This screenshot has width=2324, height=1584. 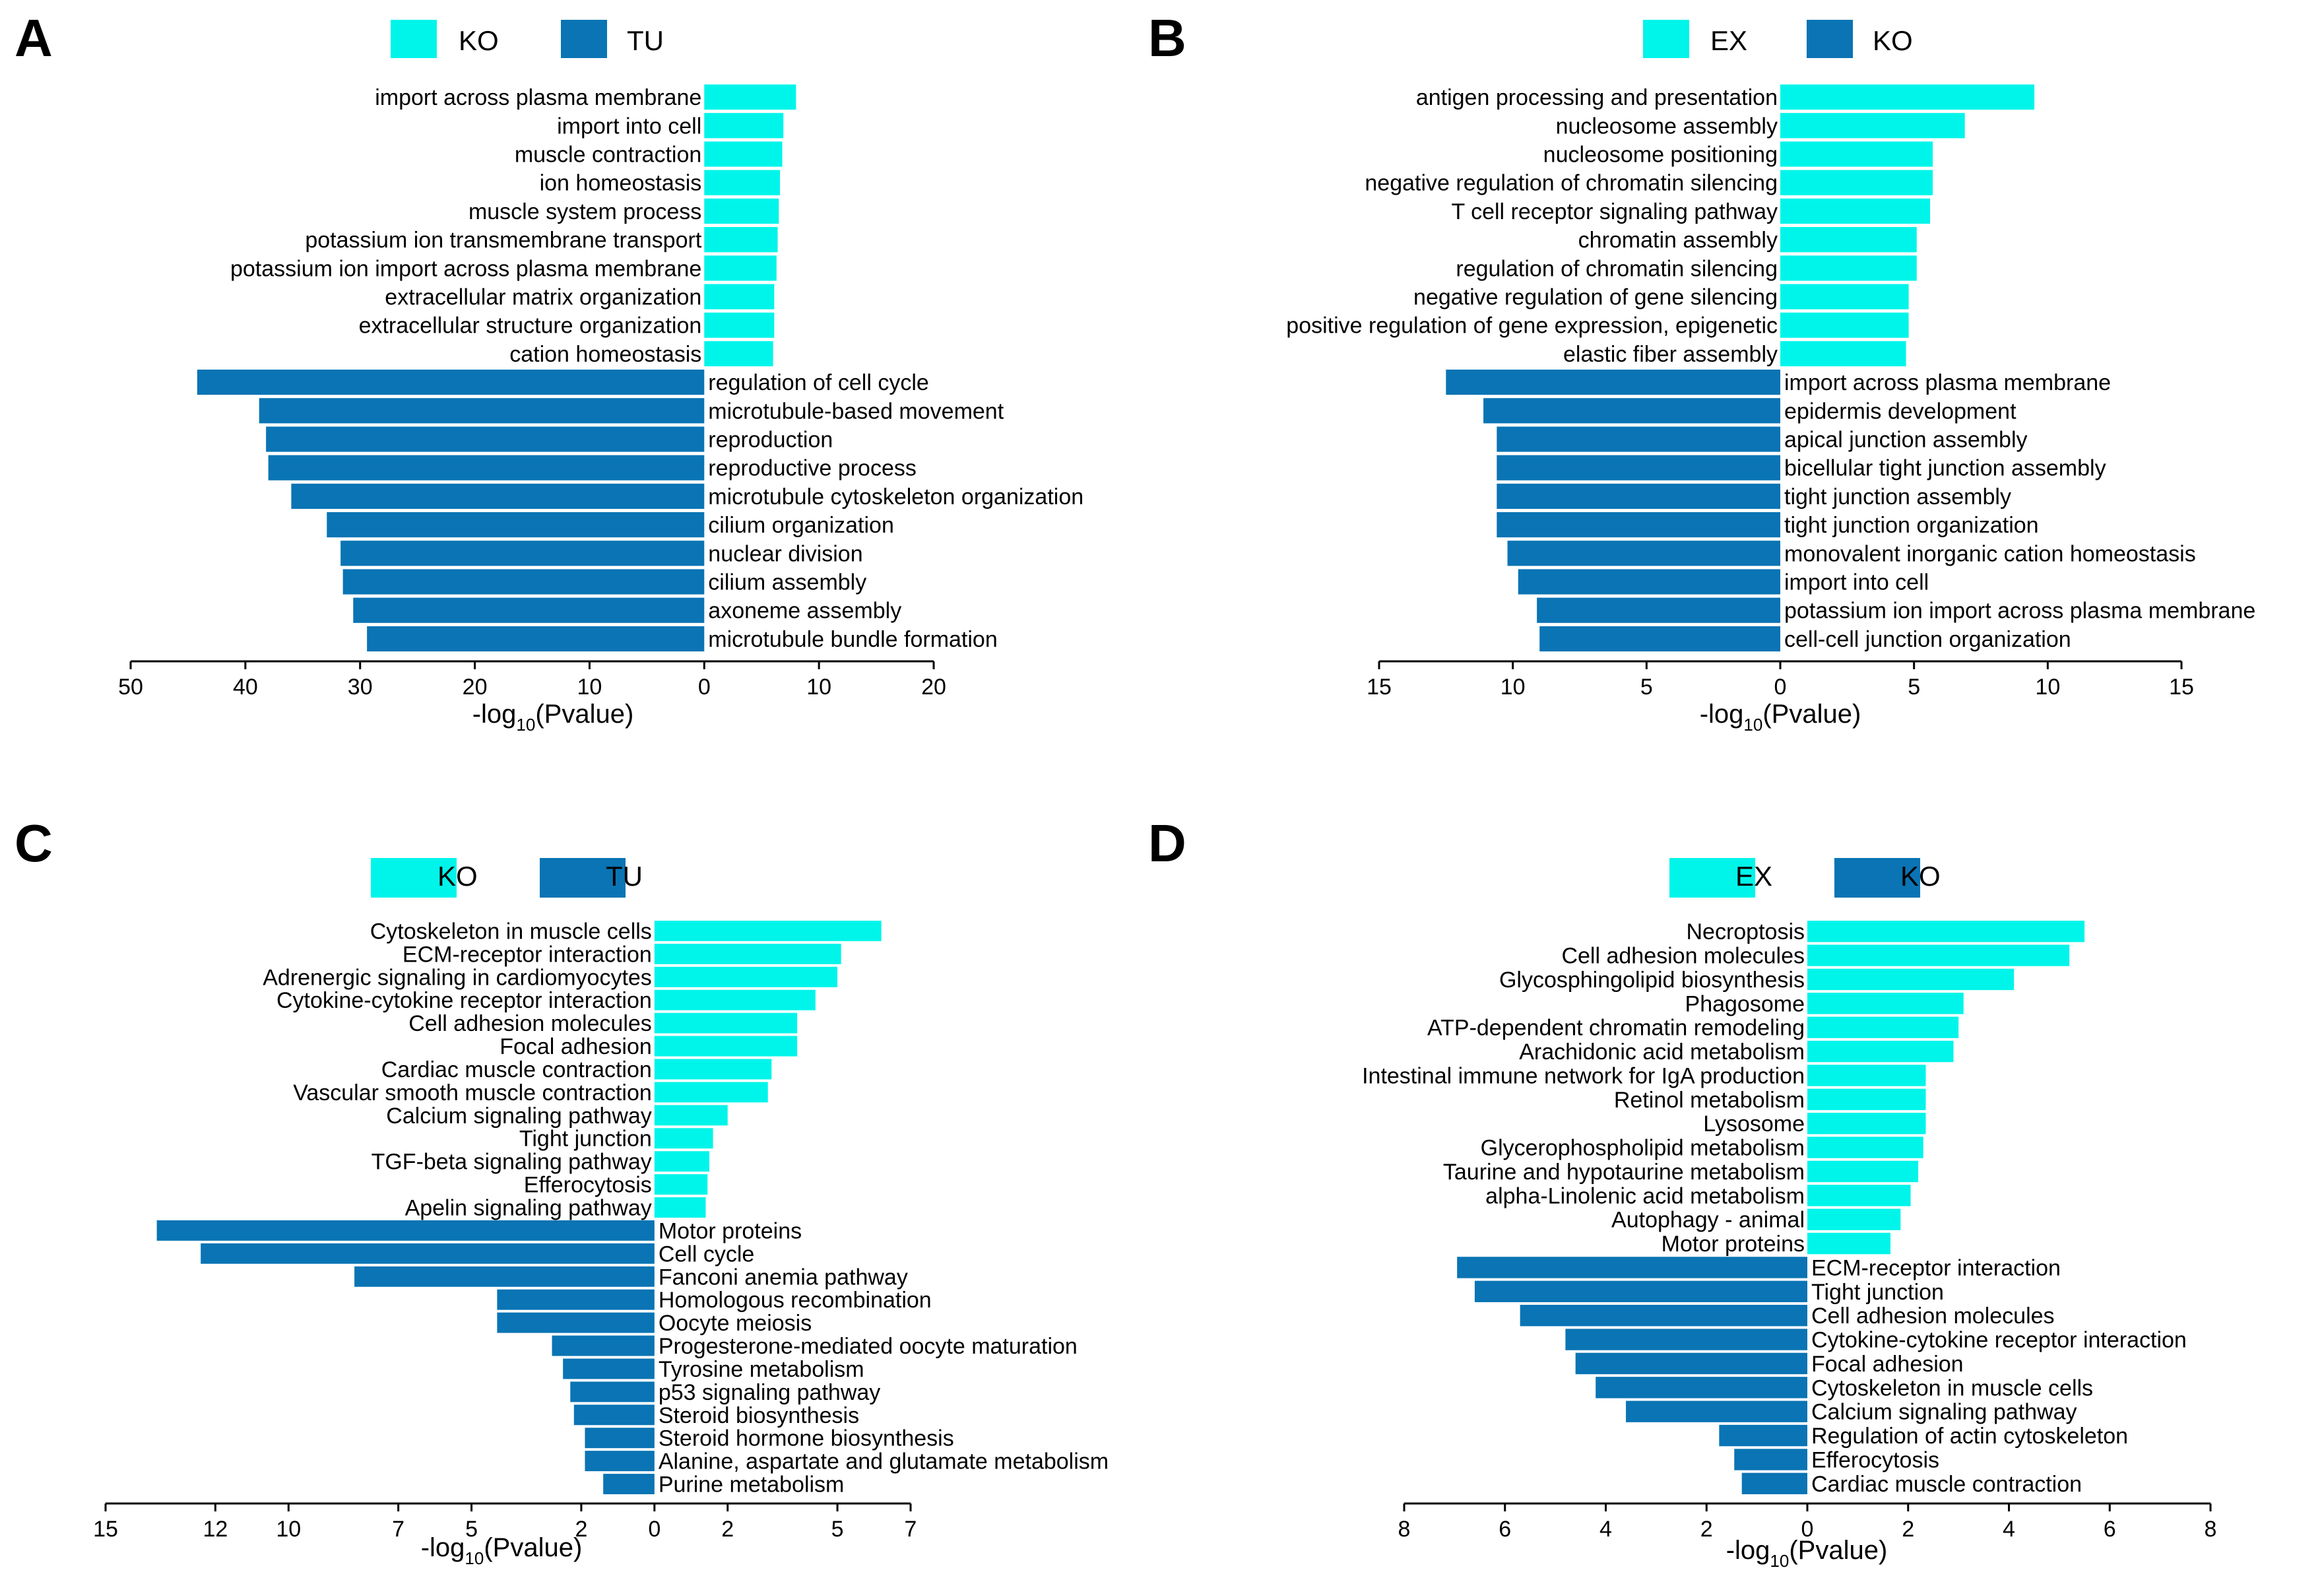 I want to click on category-label: import into cell, so click(x=629, y=126).